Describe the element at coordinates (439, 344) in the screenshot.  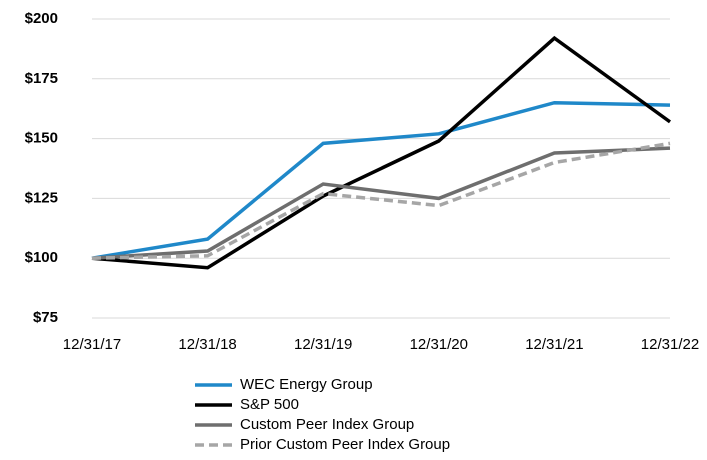
I see `x-tick-label: 12/31/20` at that location.